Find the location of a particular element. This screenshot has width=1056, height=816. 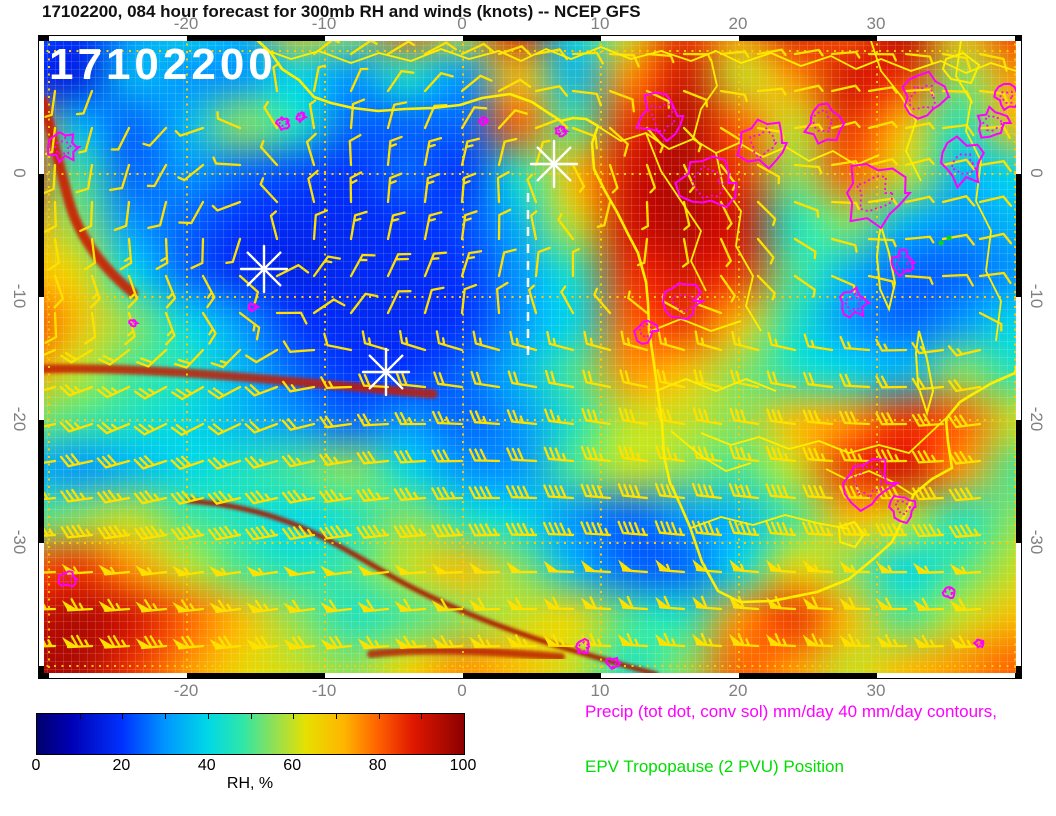

colorbar-gradient is located at coordinates (250, 734).